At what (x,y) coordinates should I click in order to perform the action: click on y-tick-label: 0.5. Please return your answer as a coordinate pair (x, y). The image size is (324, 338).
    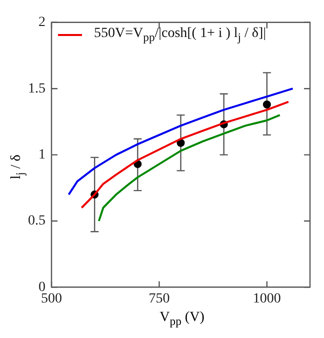
    Looking at the image, I should click on (37, 221).